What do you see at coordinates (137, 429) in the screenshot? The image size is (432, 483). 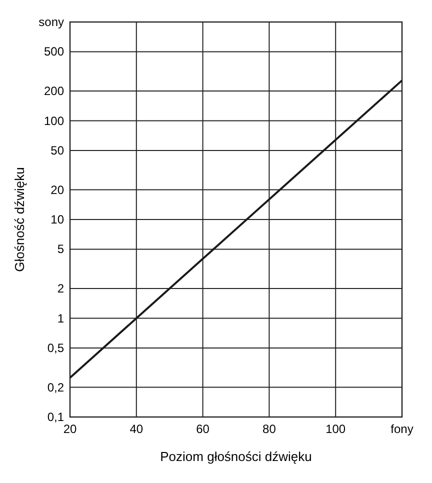 I see `x-tick-label: 40` at bounding box center [137, 429].